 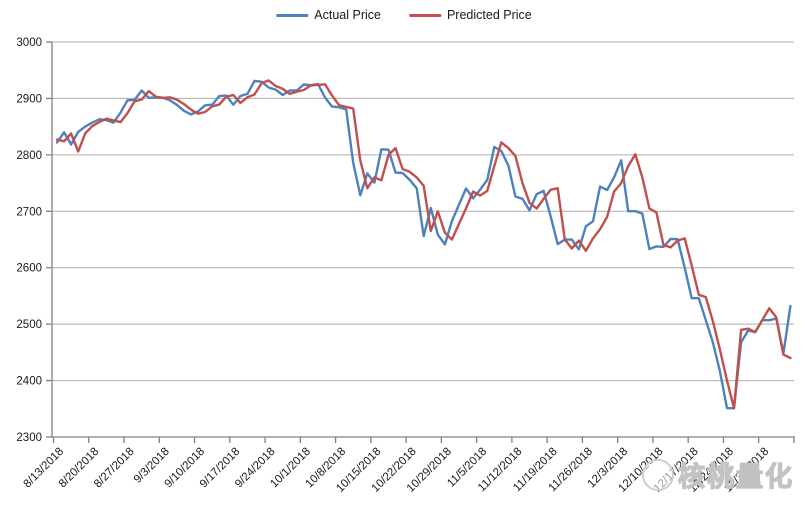 What do you see at coordinates (292, 15) in the screenshot?
I see `actual-line-swatch` at bounding box center [292, 15].